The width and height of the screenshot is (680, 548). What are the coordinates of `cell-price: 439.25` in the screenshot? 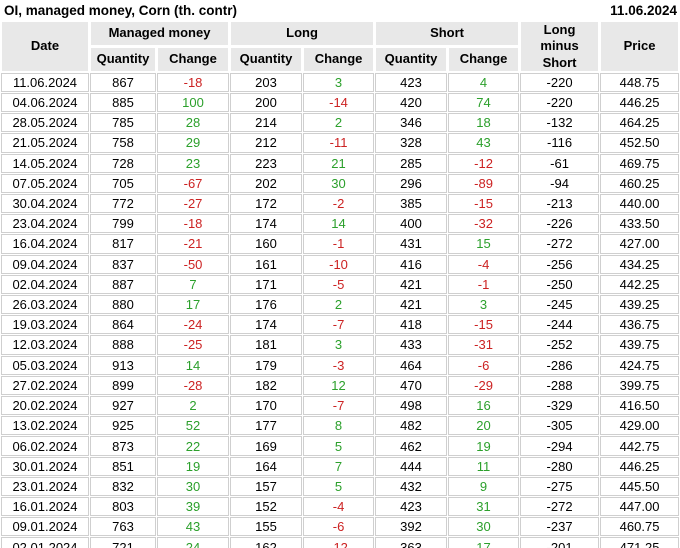 It's located at (640, 304).